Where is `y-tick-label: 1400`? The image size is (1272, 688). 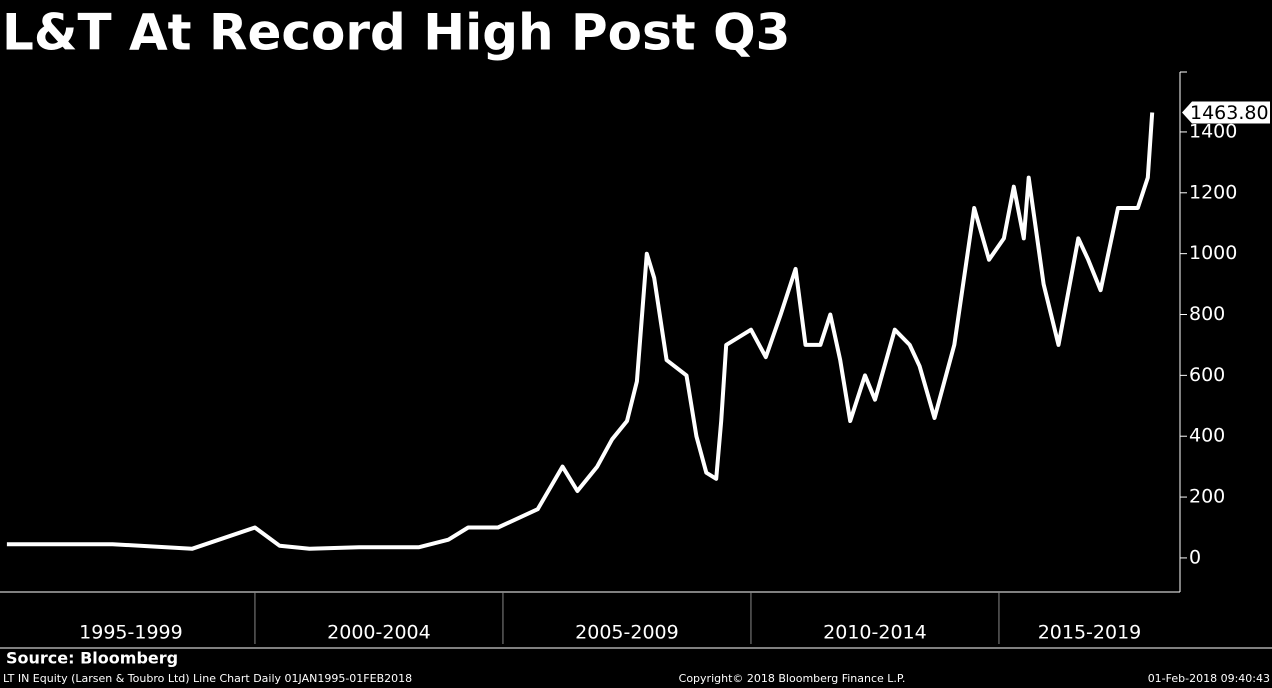 y-tick-label: 1400 is located at coordinates (1213, 131).